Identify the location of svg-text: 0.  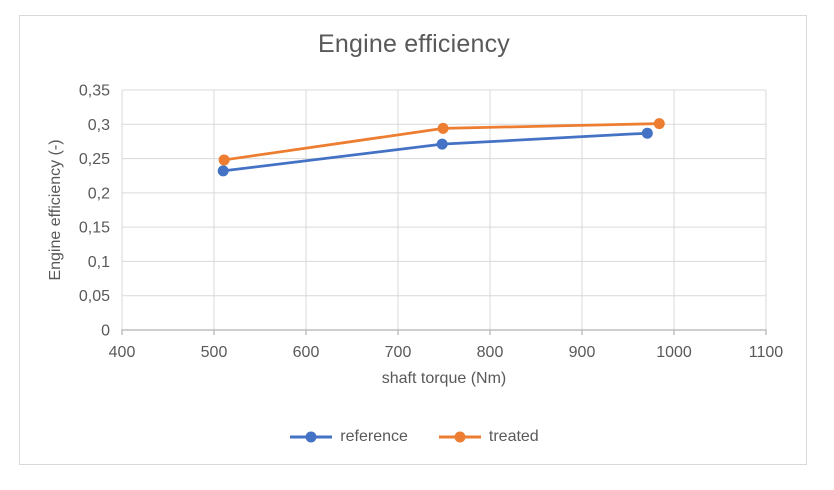
(105, 331).